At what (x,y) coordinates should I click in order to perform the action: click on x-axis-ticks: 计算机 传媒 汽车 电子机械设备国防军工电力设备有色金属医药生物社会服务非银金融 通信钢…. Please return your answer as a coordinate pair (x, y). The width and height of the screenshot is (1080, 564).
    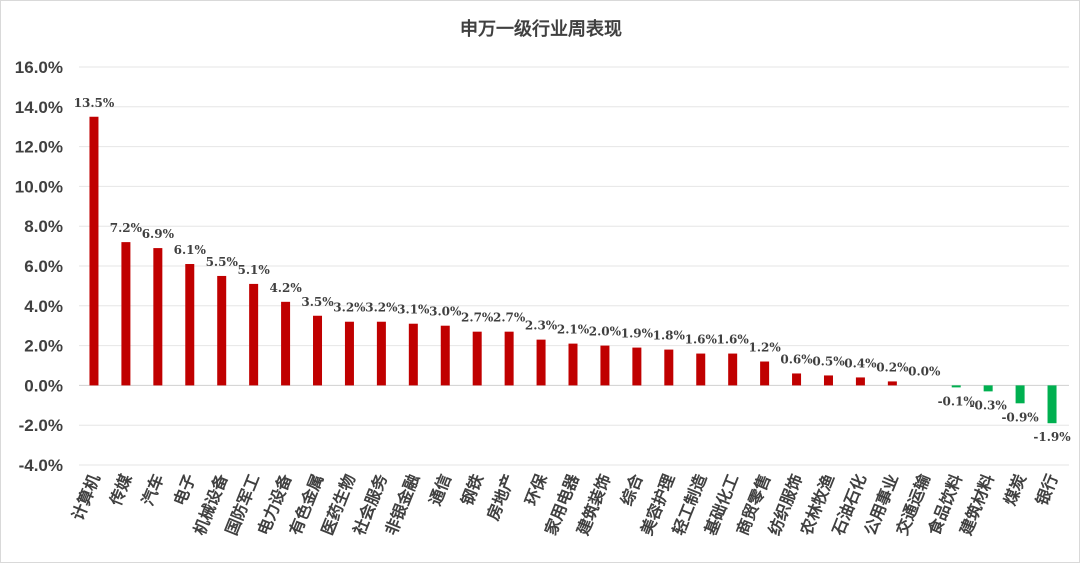
    Looking at the image, I should click on (565, 504).